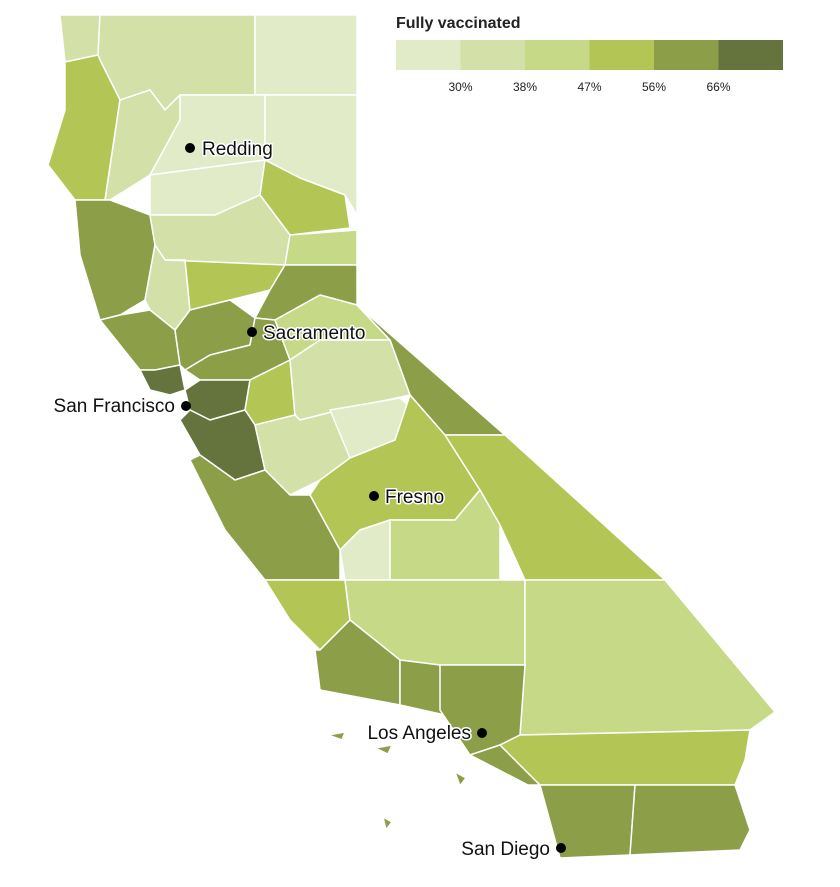 The height and width of the screenshot is (887, 840). Describe the element at coordinates (654, 87) in the screenshot. I see `legend-tick-label: 56%` at that location.